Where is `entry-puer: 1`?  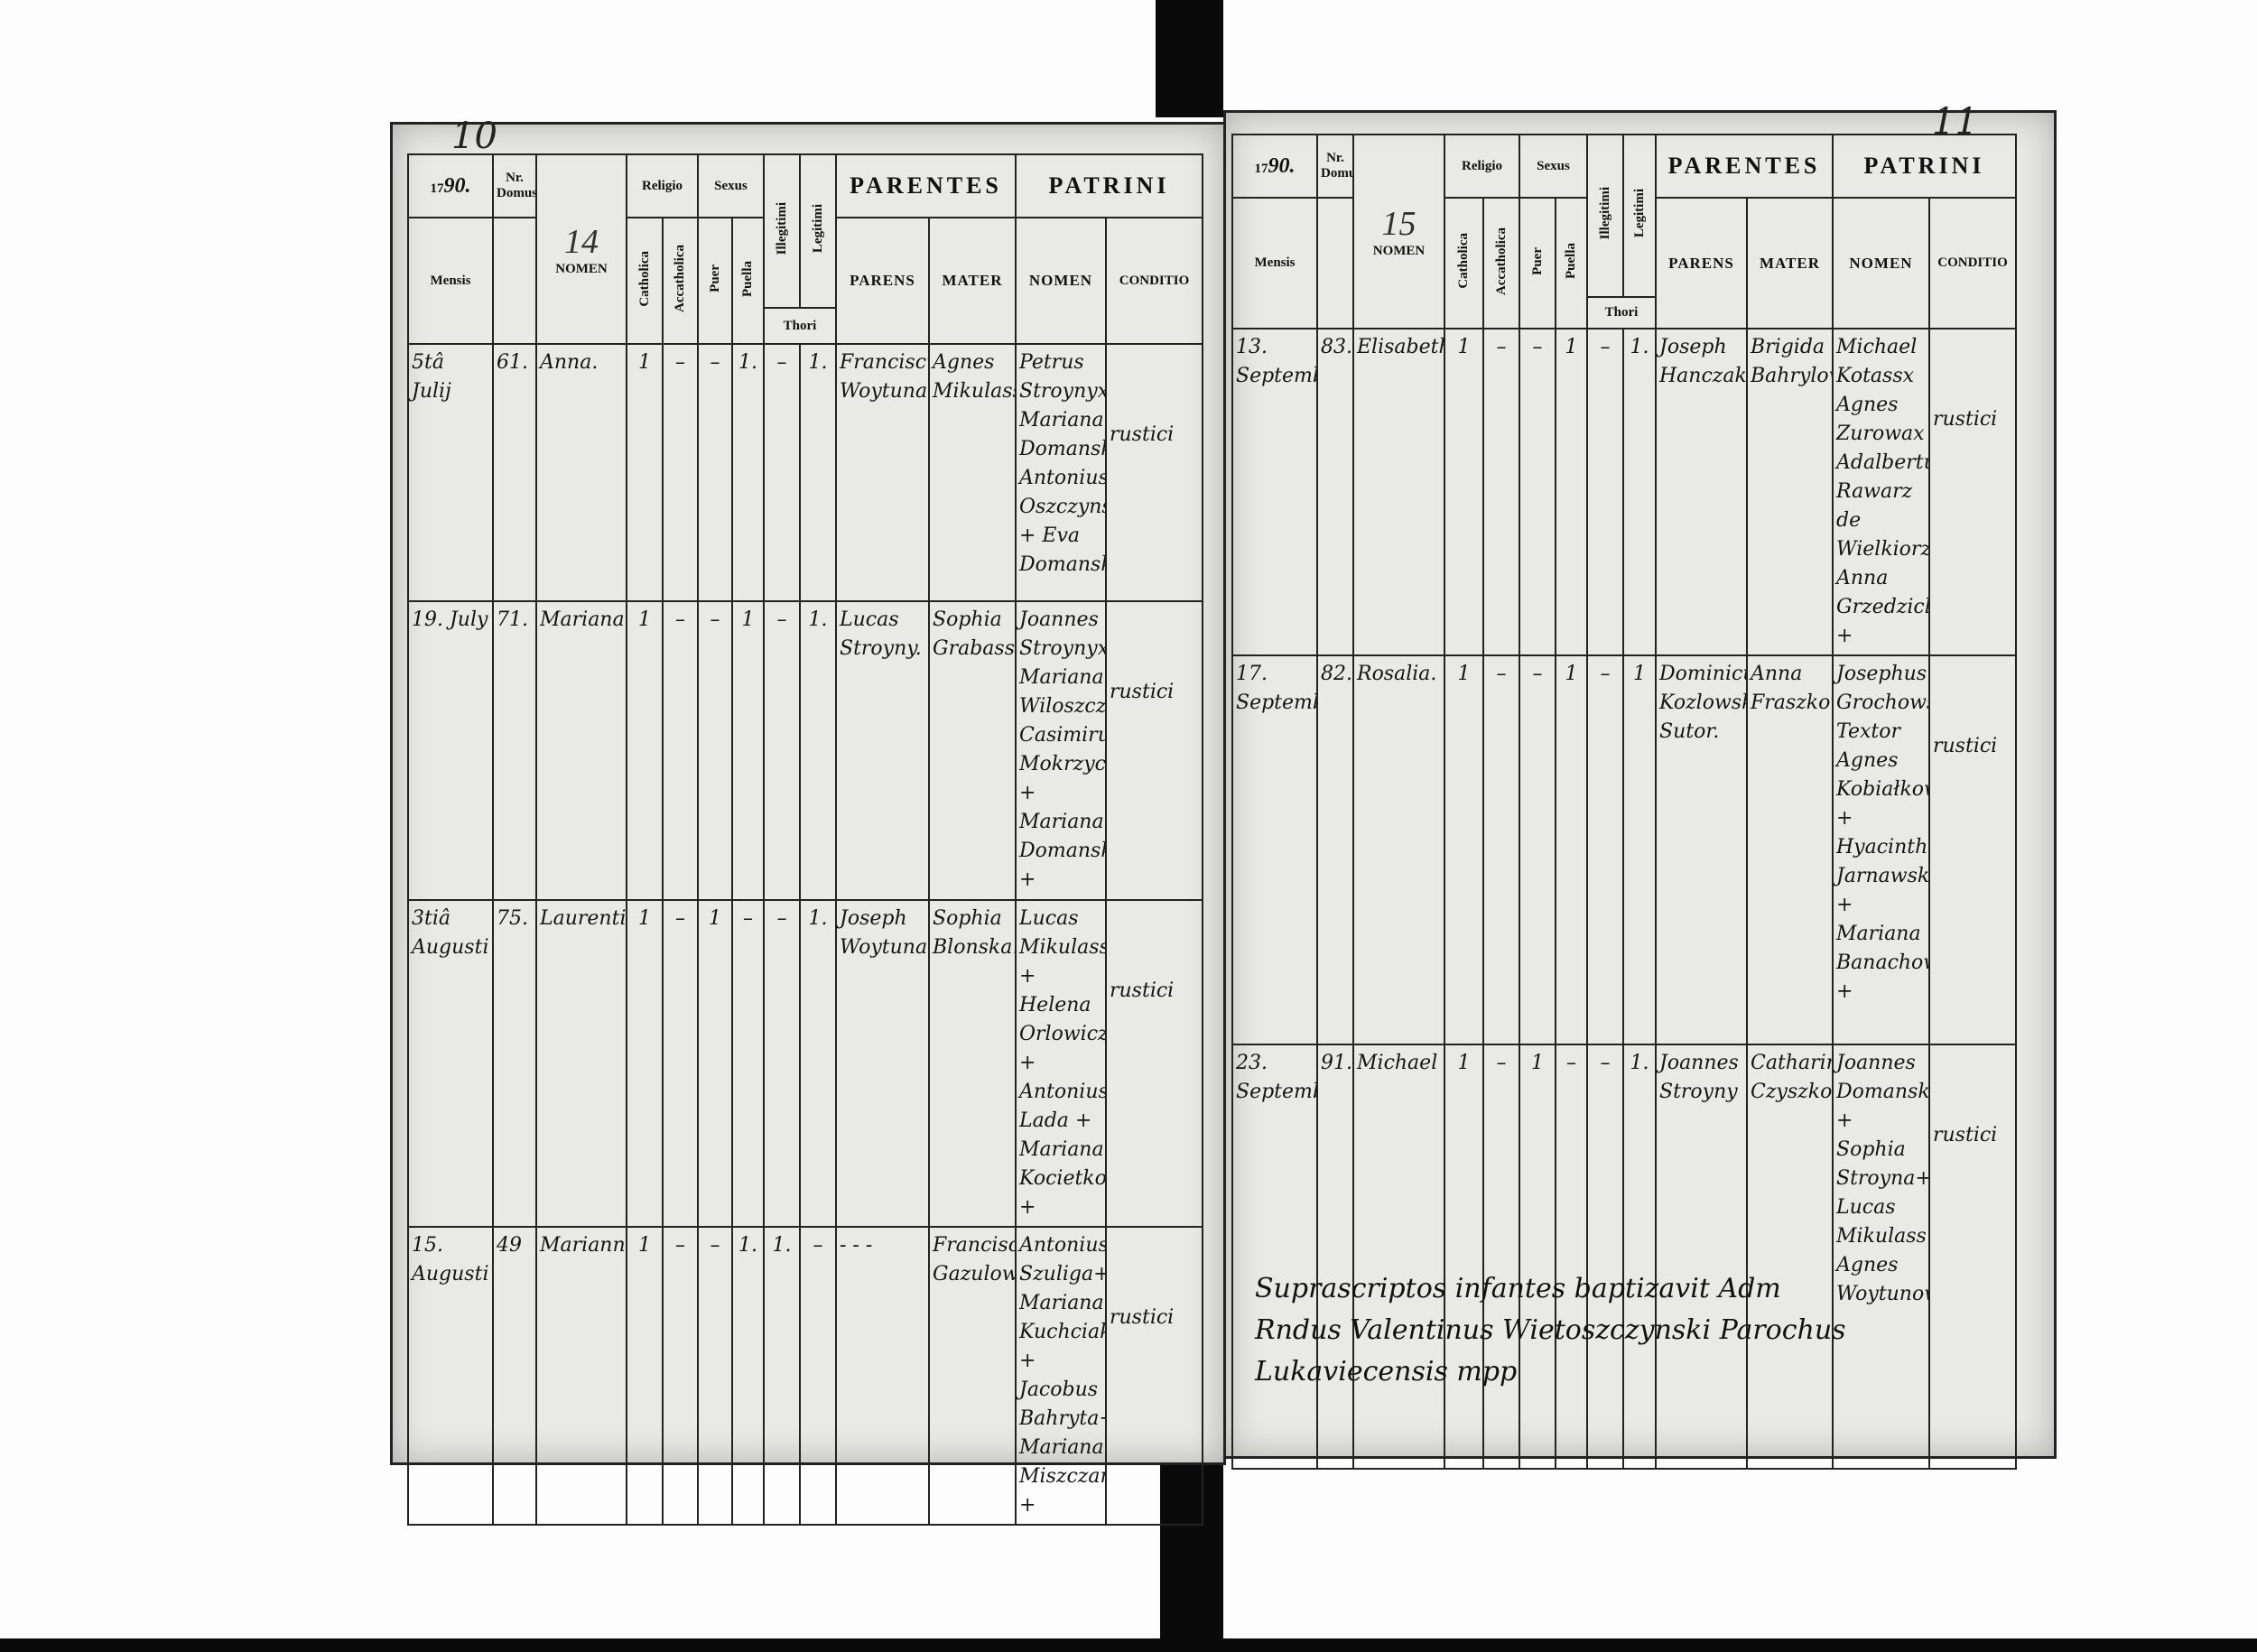 entry-puer: 1 is located at coordinates (715, 1063).